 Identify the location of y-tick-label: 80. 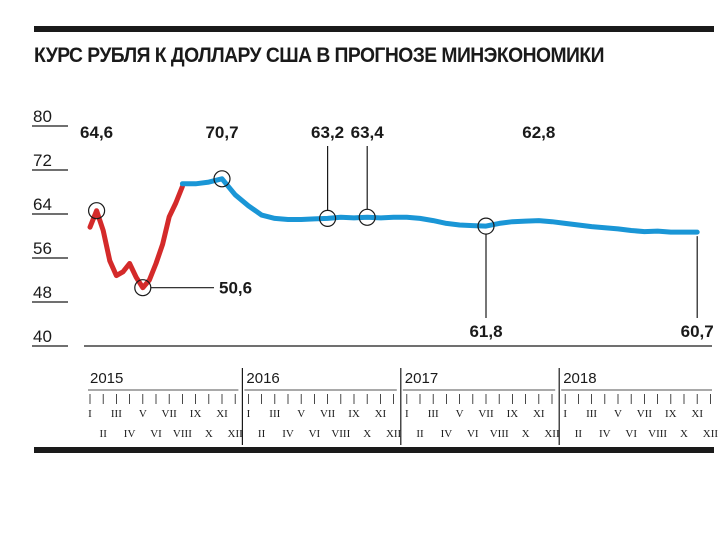
(42, 116).